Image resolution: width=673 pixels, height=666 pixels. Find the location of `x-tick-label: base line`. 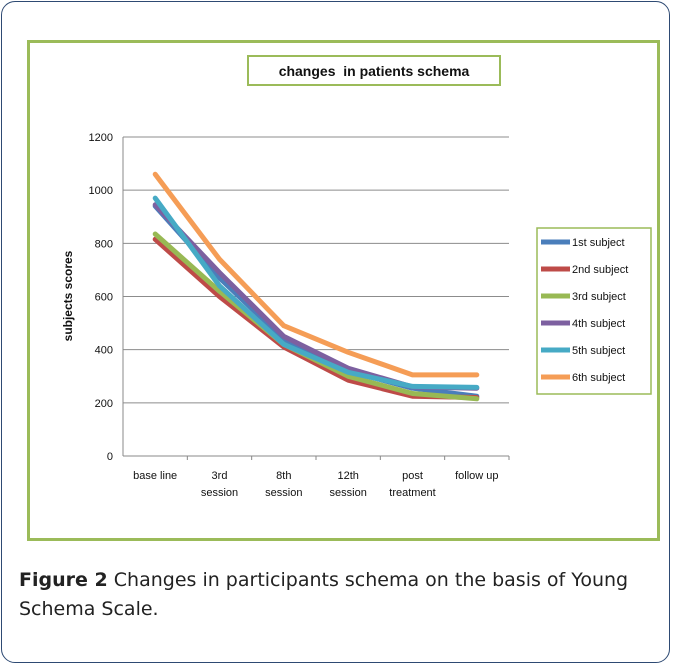

x-tick-label: base line is located at coordinates (155, 476).